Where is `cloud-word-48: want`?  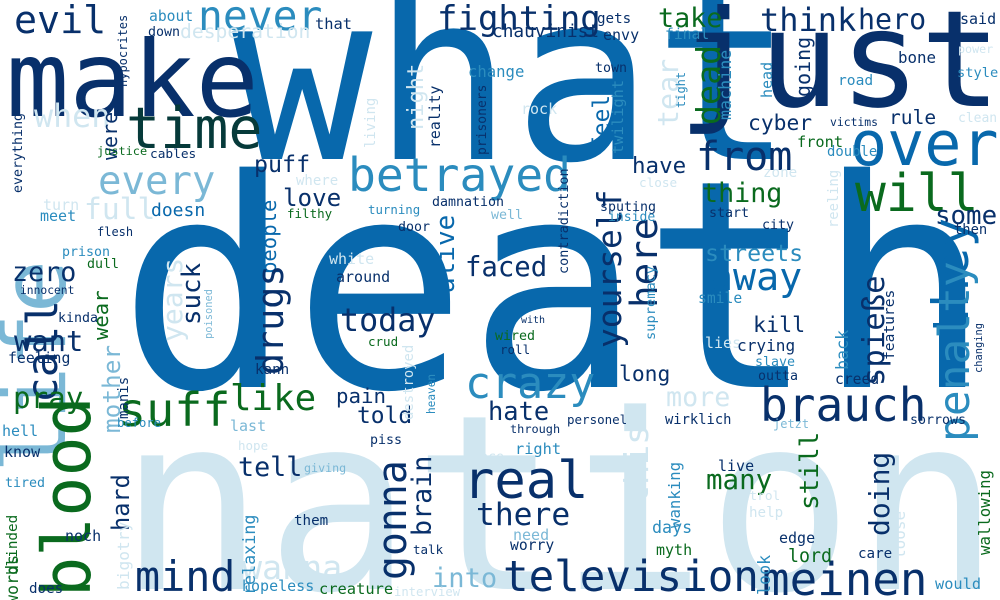
cloud-word-48: want is located at coordinates (49, 340).